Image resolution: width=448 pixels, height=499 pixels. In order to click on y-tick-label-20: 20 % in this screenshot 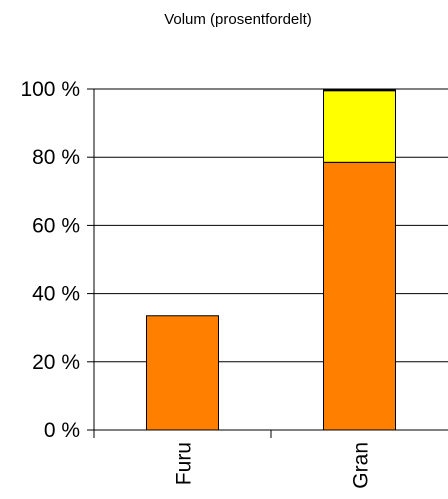, I will do `click(56, 362)`.